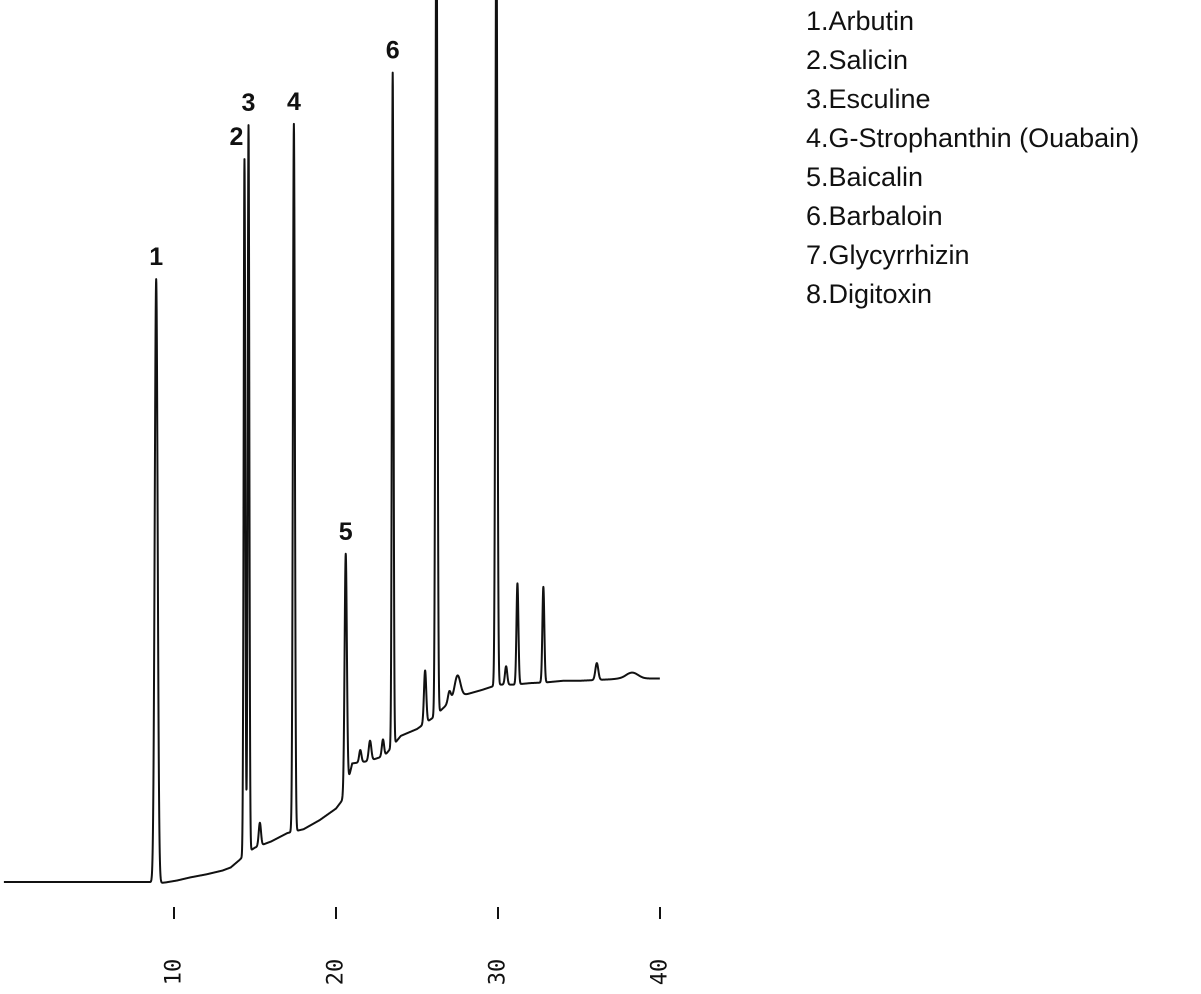  I want to click on legend-item: 1.Arbutin, so click(860, 21).